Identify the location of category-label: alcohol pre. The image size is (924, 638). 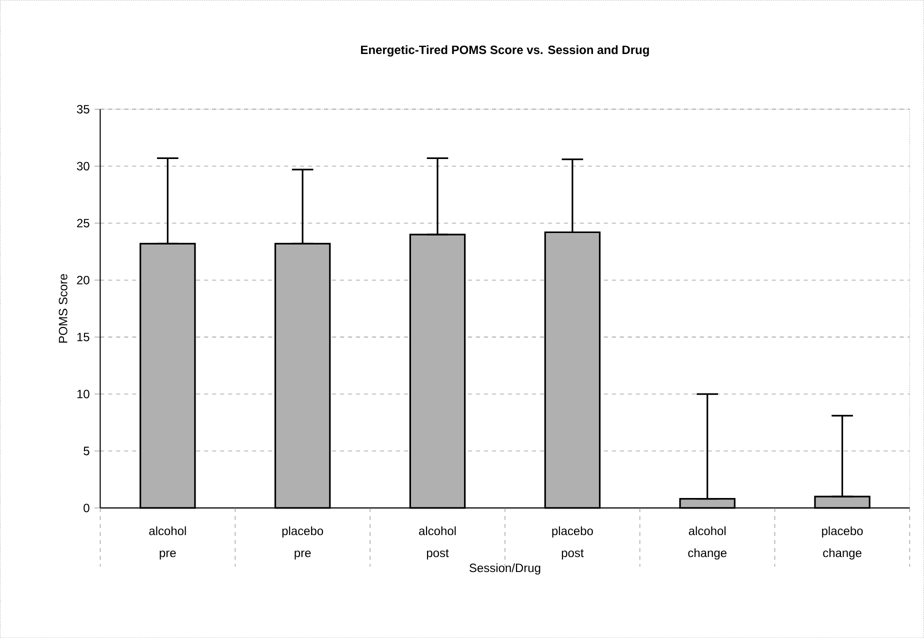
(167, 543).